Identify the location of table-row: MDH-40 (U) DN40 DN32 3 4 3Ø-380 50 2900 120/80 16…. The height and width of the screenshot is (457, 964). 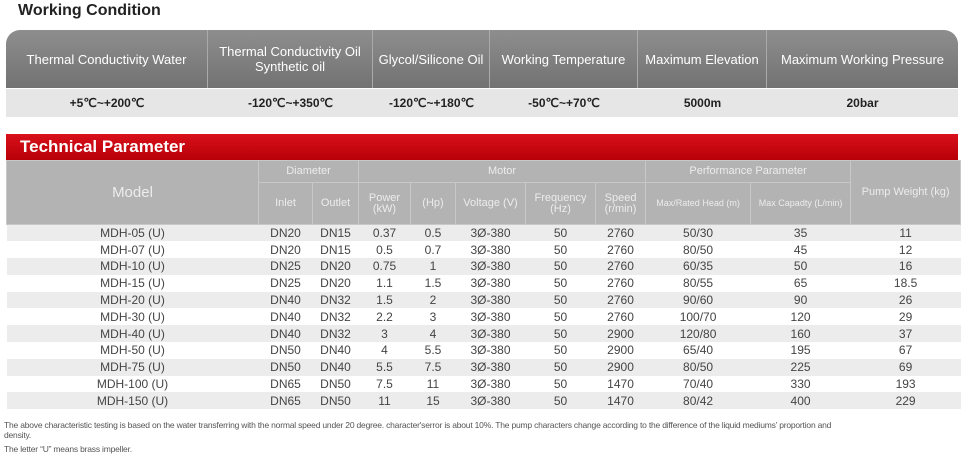
(483, 334).